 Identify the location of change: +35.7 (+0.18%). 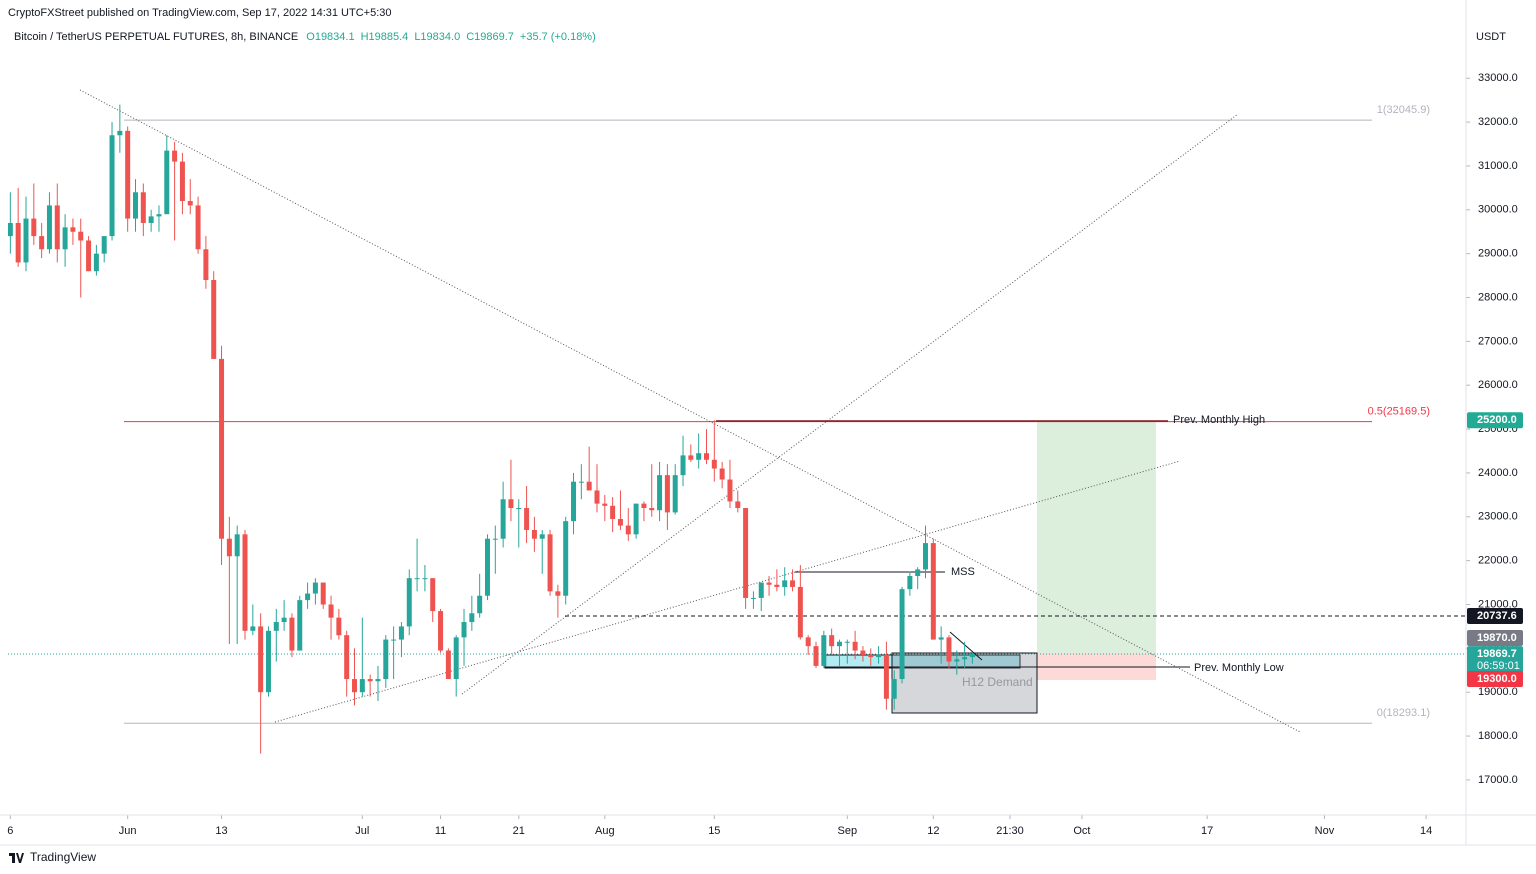
(558, 37).